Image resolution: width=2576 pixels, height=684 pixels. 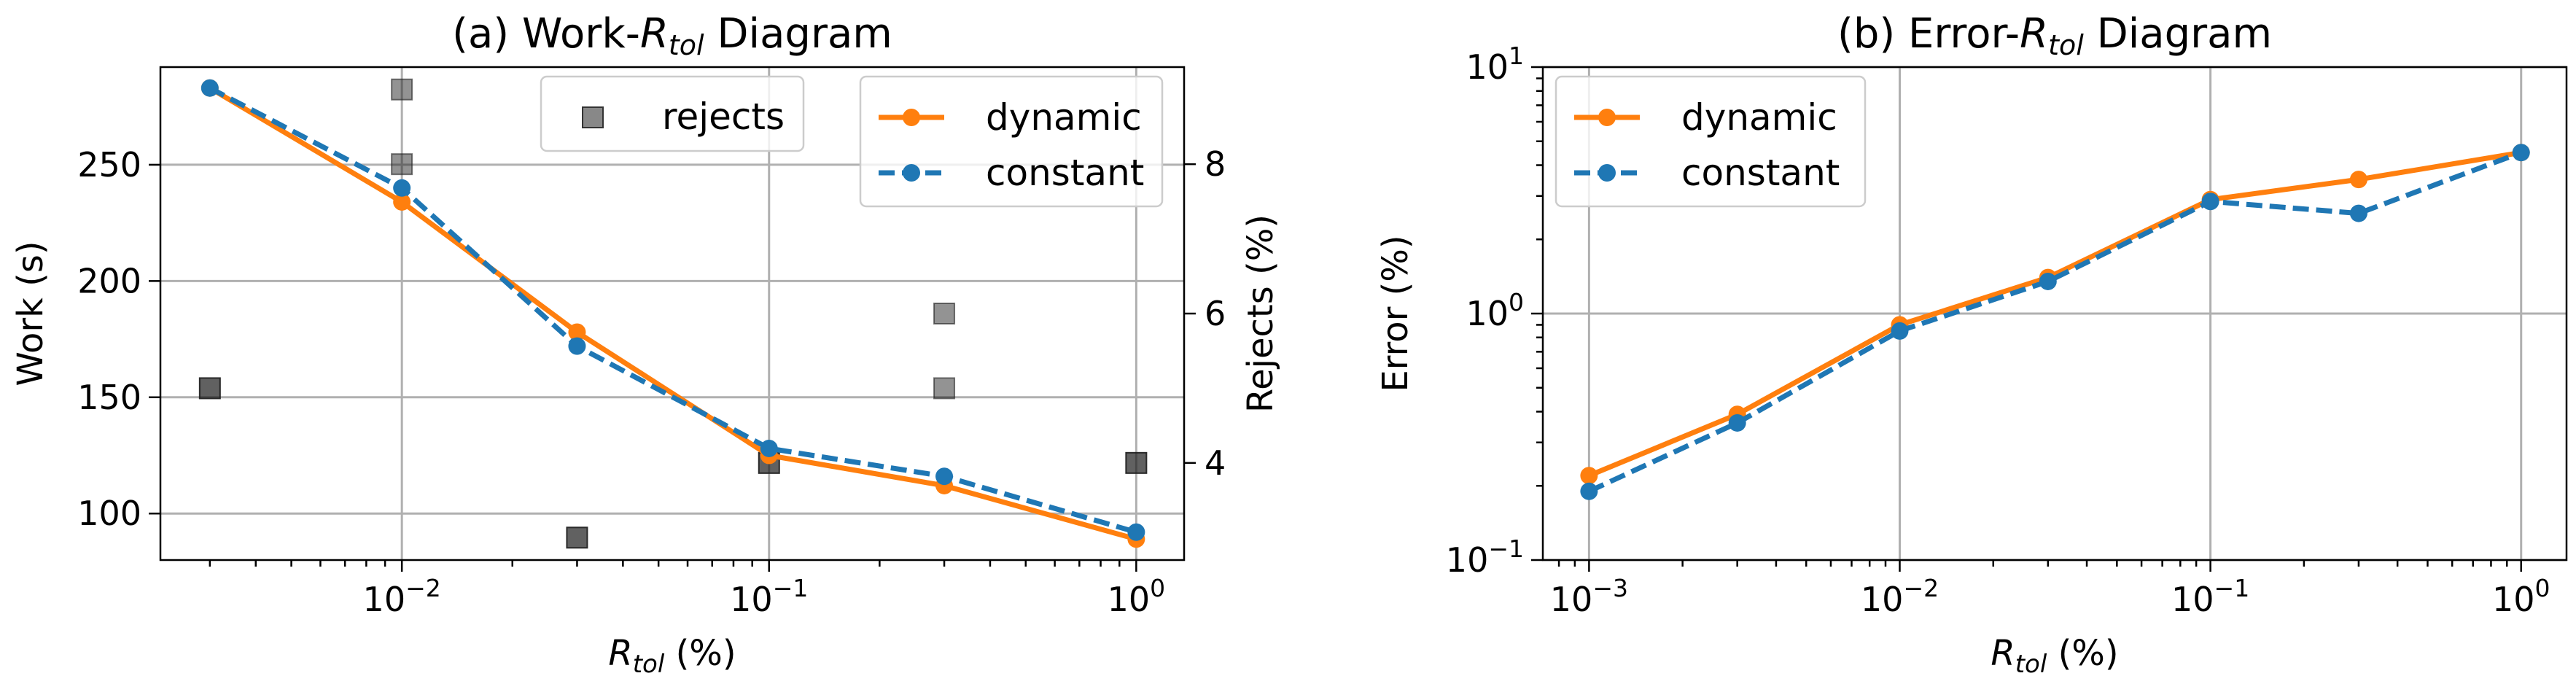 I want to click on legend-a: dynamic constant, so click(x=1011, y=141).